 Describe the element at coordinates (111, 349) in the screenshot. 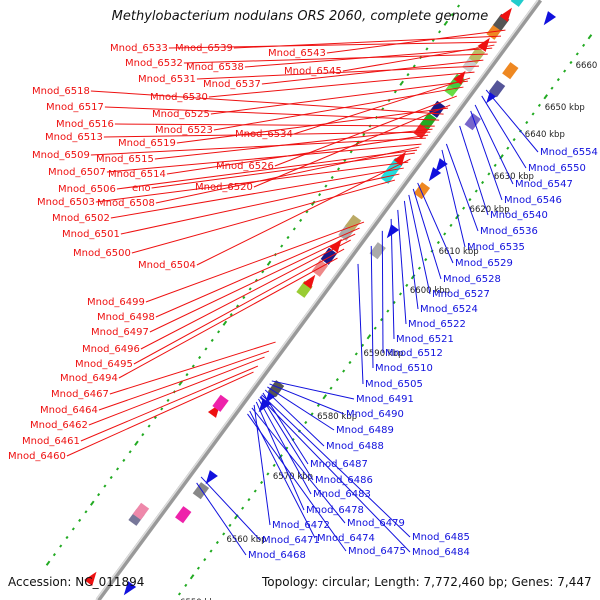

I see `gene-label: Mnod_6496` at that location.